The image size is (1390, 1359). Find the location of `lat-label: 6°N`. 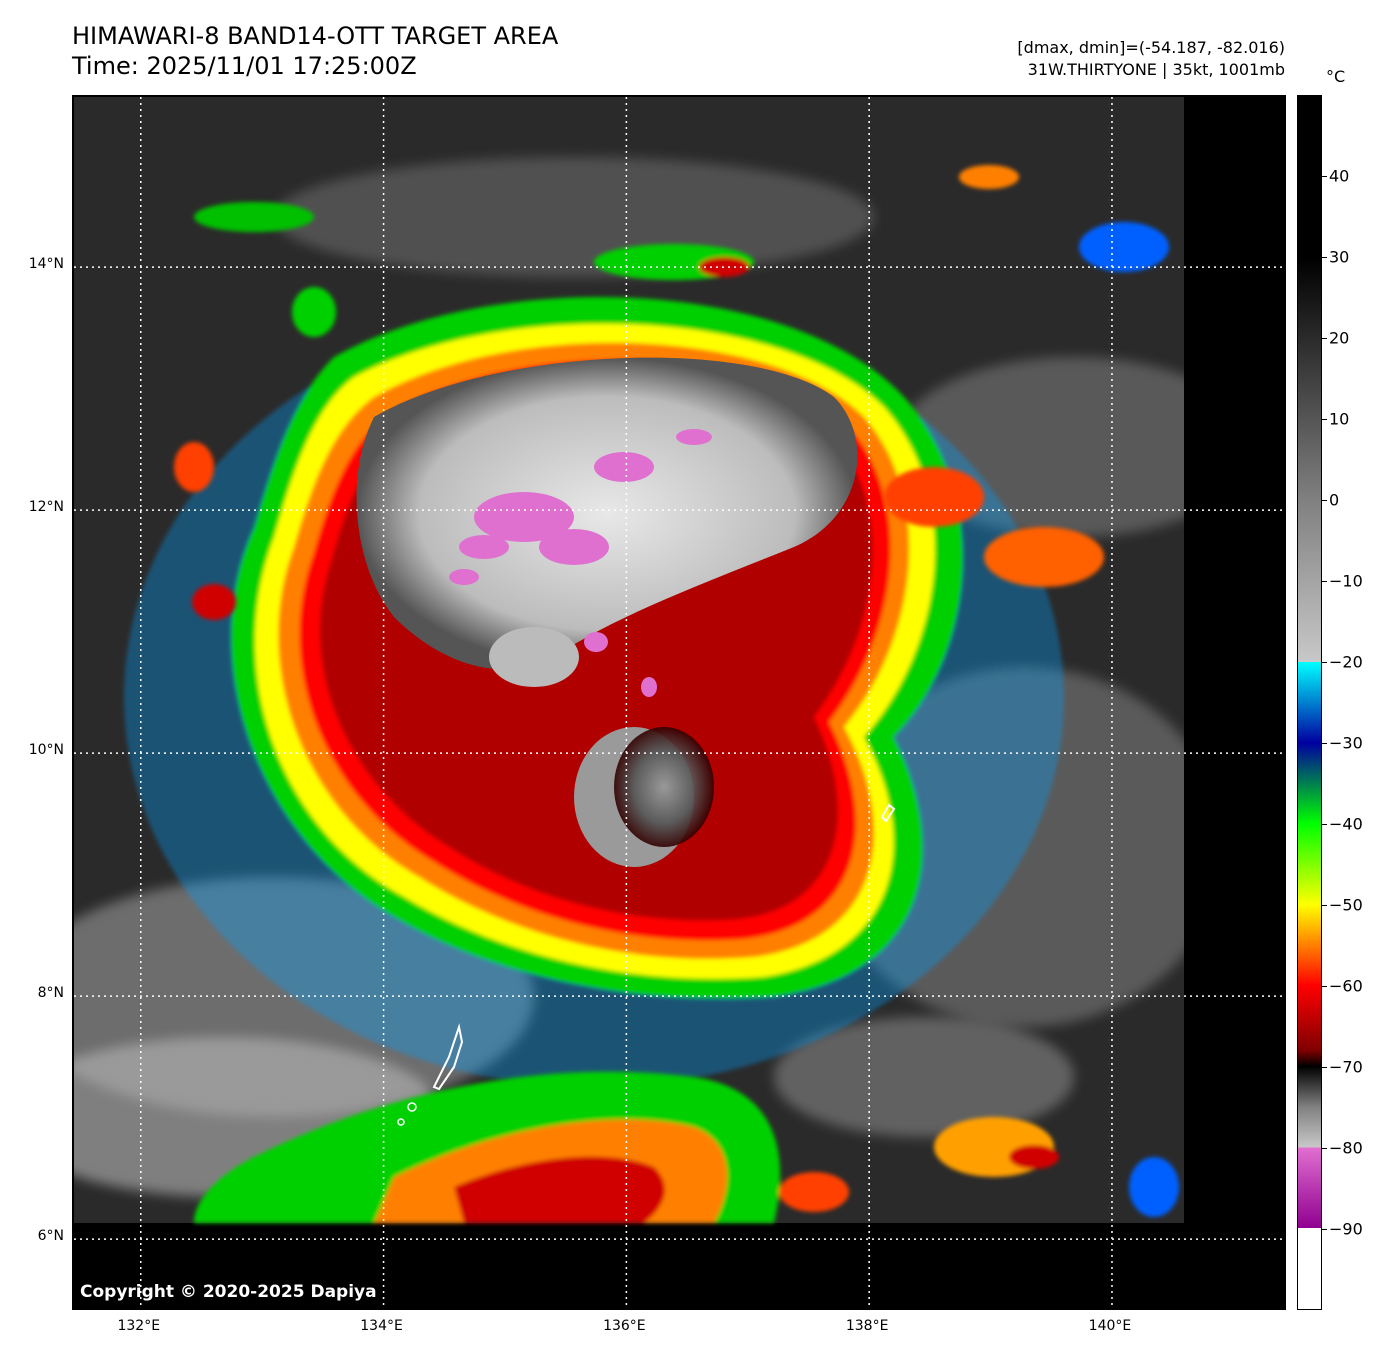

lat-label: 6°N is located at coordinates (50, 1236).